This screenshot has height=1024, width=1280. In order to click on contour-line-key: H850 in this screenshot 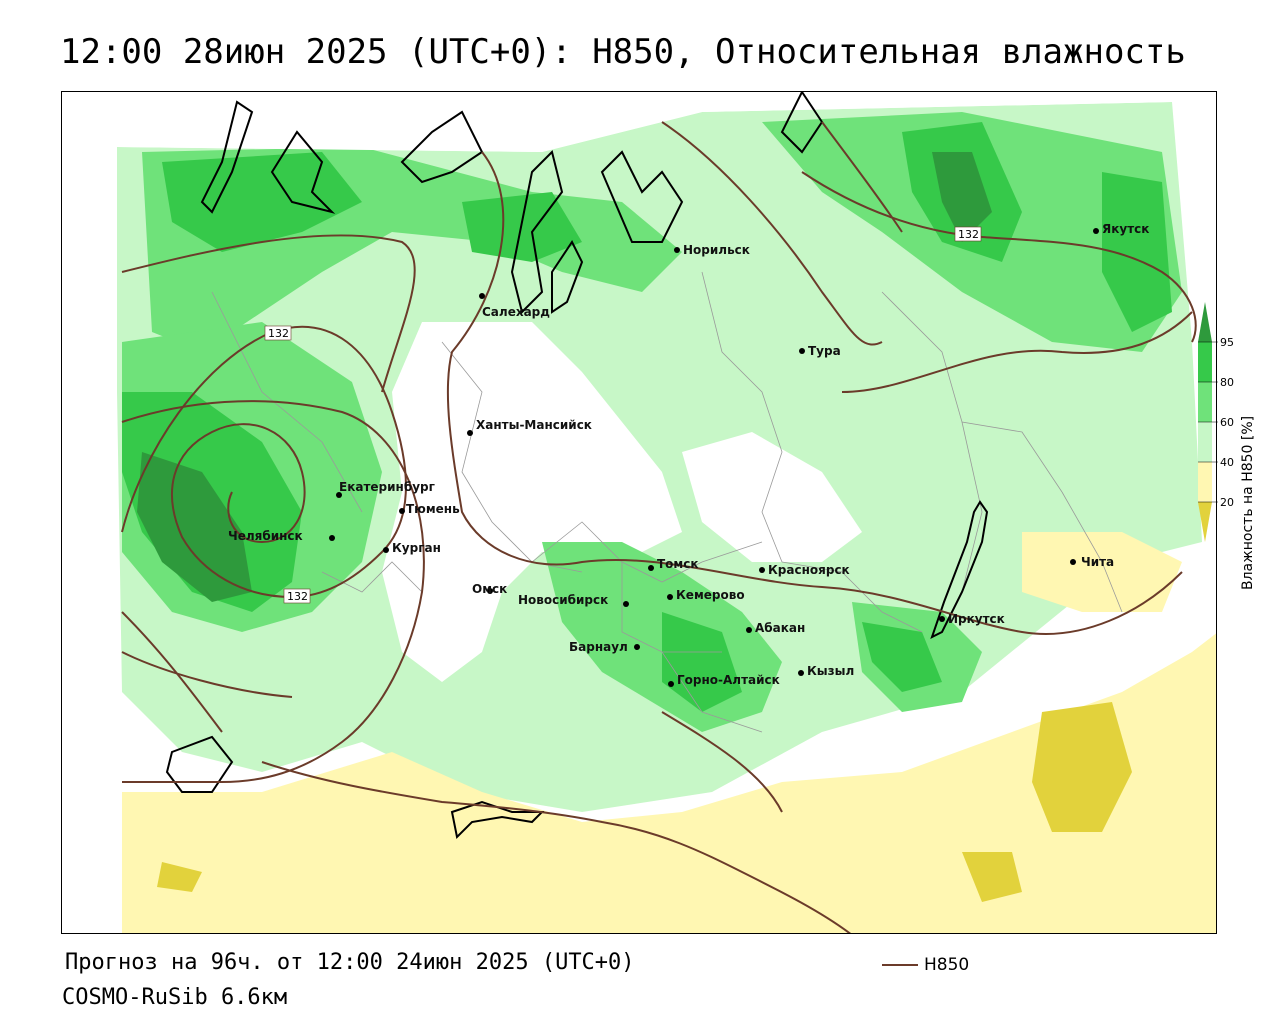, I will do `click(925, 965)`.